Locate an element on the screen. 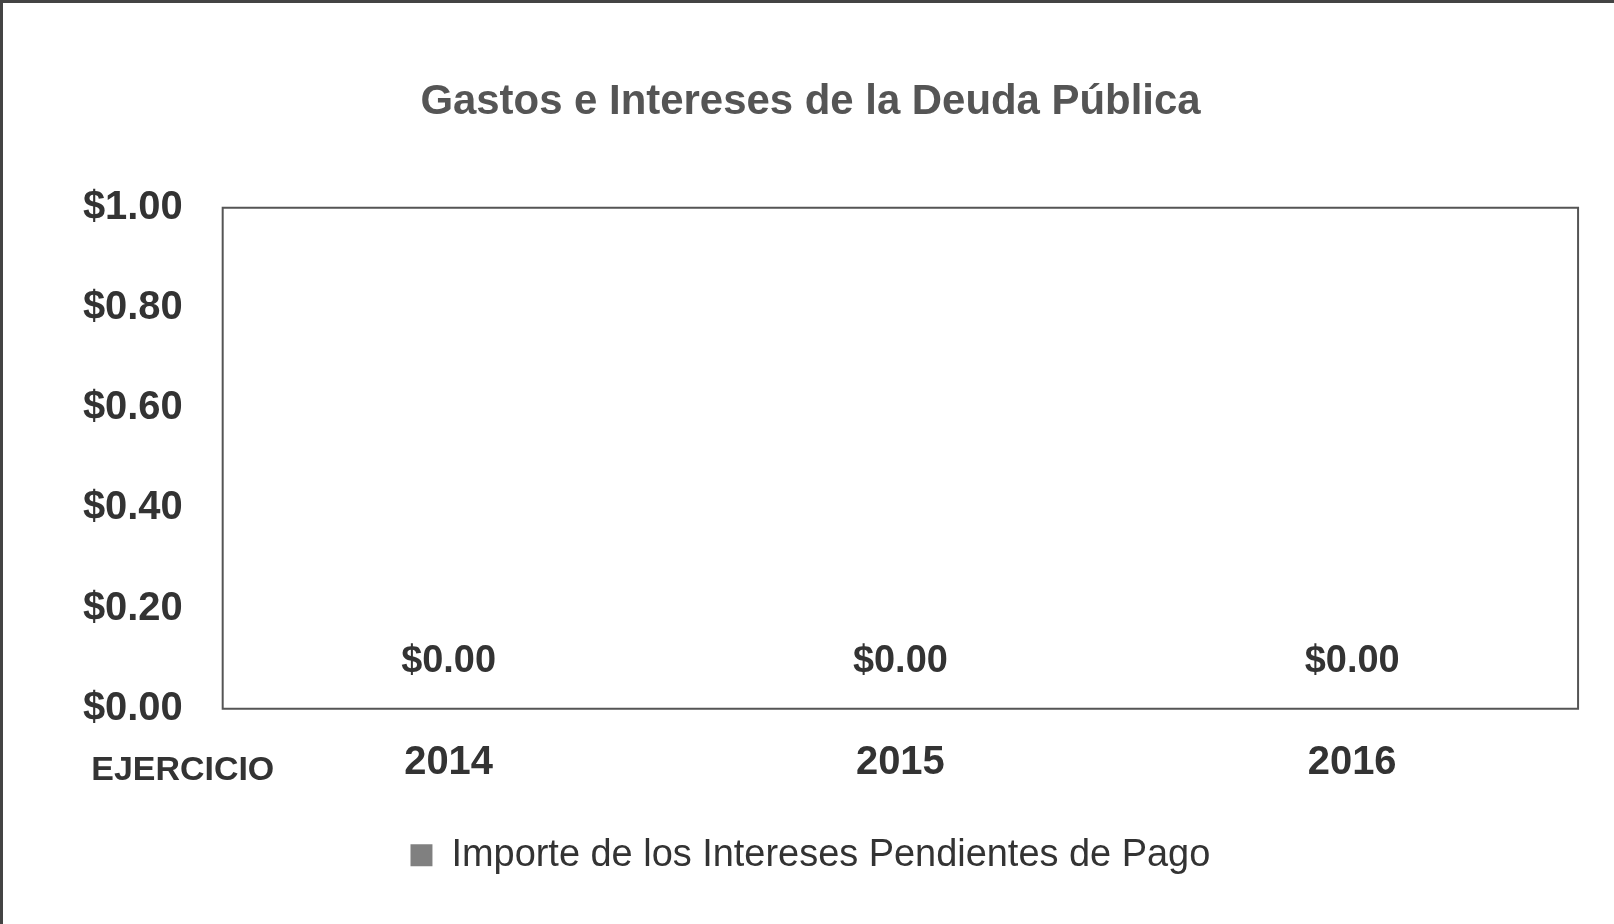 The height and width of the screenshot is (924, 1614). x-axis-title: EJERCICIO is located at coordinates (183, 767).